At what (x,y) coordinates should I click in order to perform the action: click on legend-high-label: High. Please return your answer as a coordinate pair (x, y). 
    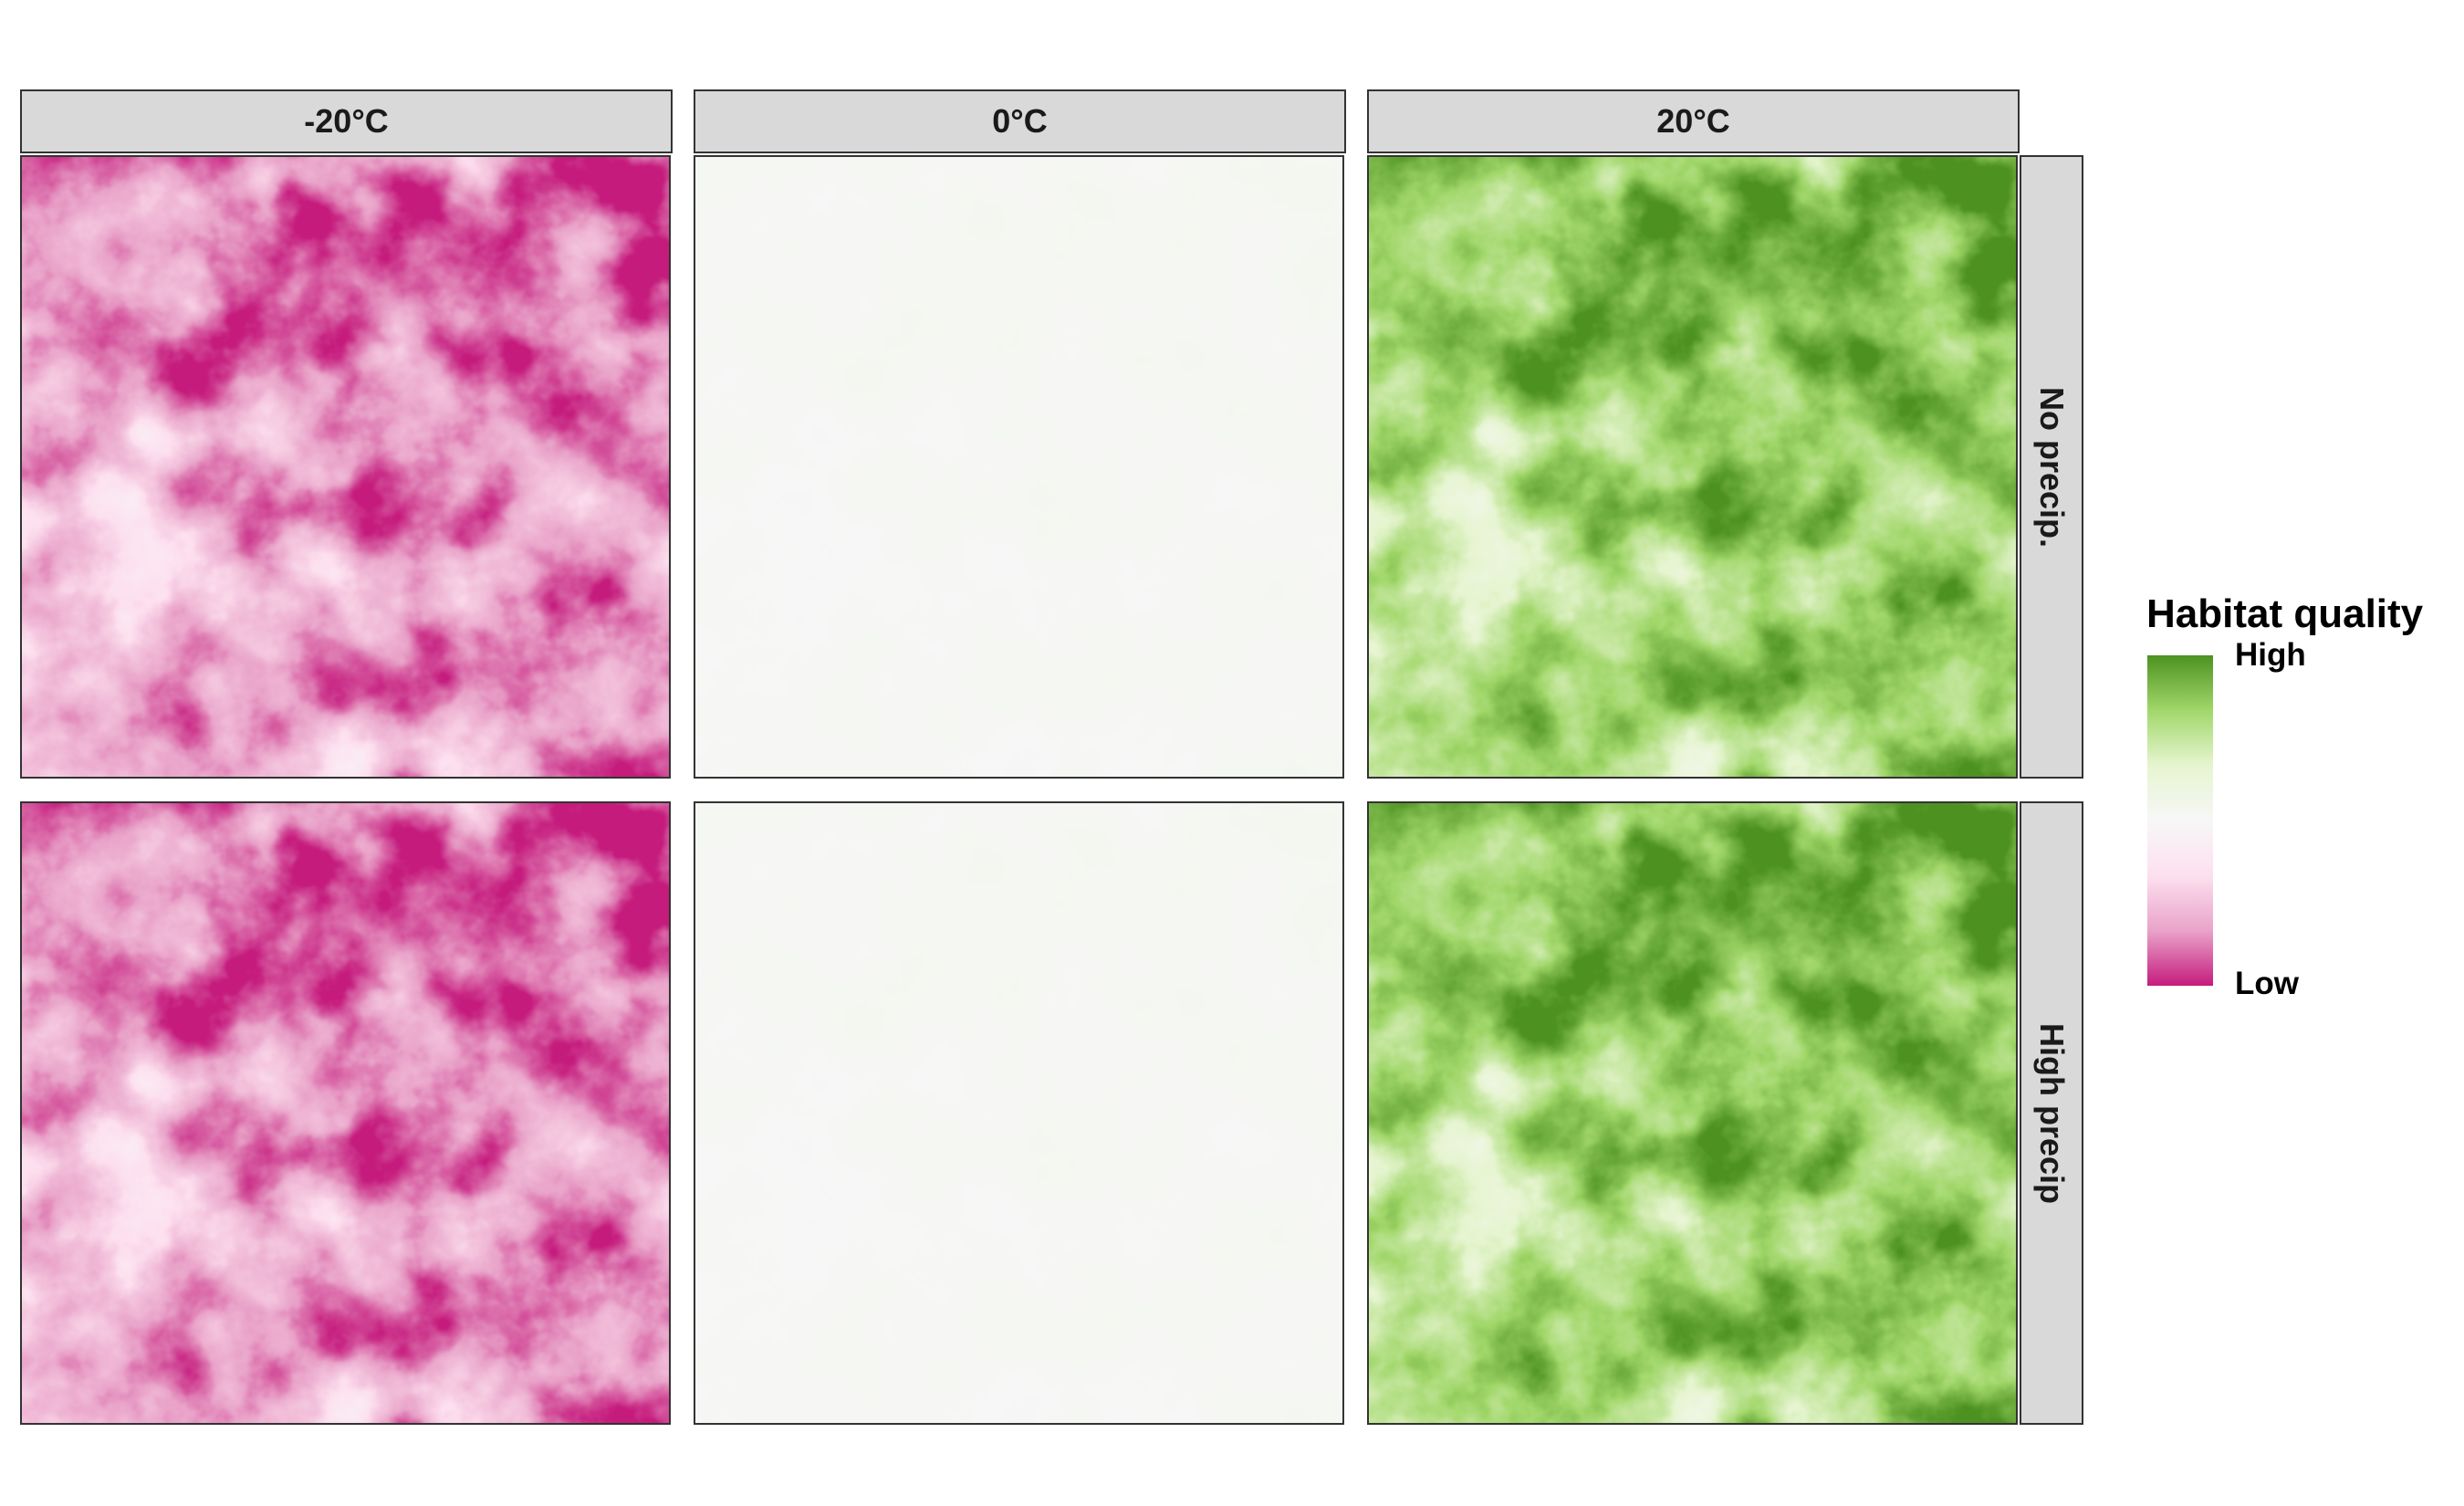
    Looking at the image, I should click on (2270, 655).